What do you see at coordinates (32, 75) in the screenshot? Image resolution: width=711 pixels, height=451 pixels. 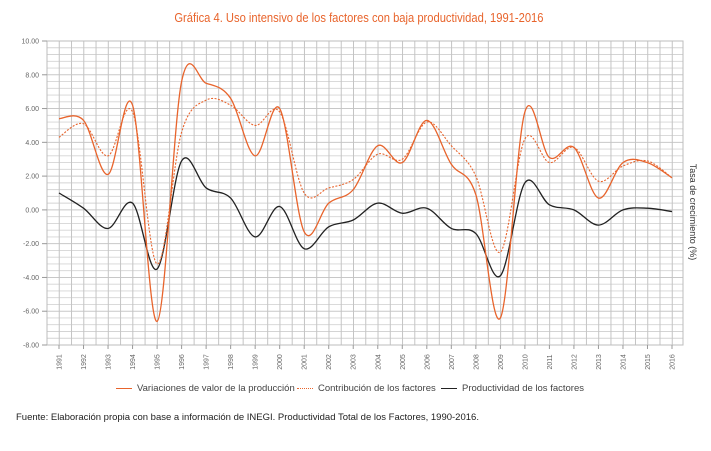 I see `y-tick-label: 8.00` at bounding box center [32, 75].